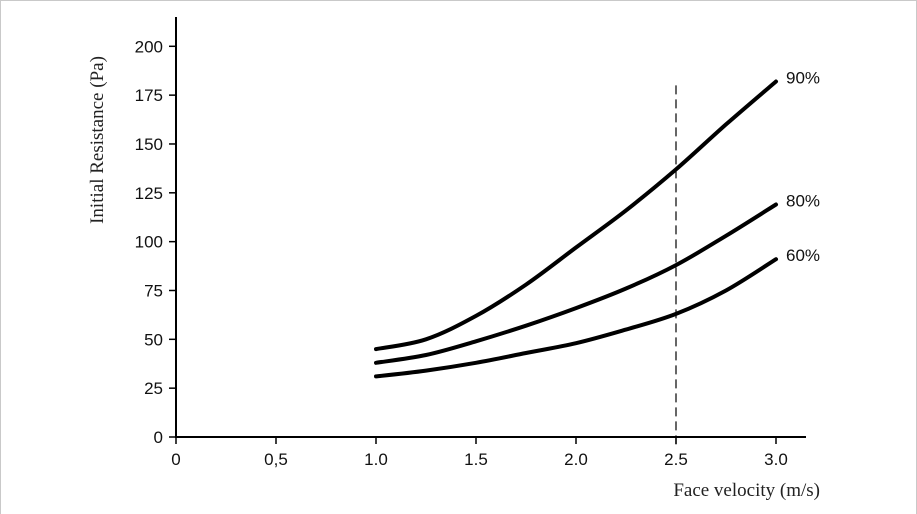 Image resolution: width=917 pixels, height=514 pixels. I want to click on y-tick-label: 50, so click(153, 339).